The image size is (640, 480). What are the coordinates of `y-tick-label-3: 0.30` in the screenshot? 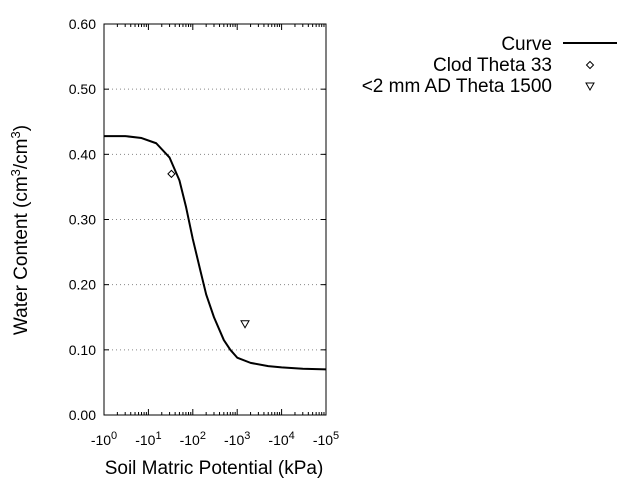 It's located at (82, 220).